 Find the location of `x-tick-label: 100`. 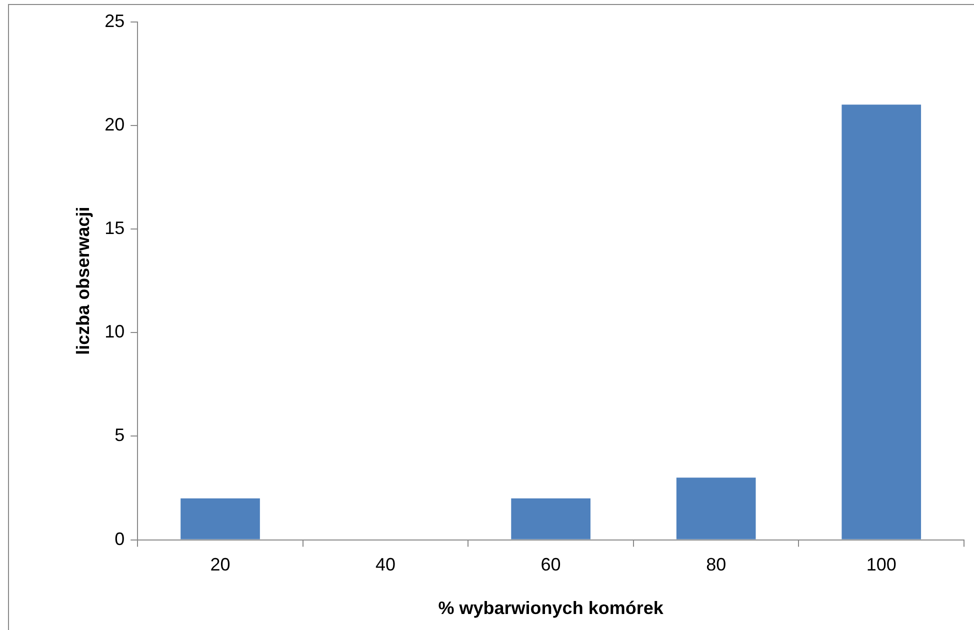

x-tick-label: 100 is located at coordinates (881, 564).